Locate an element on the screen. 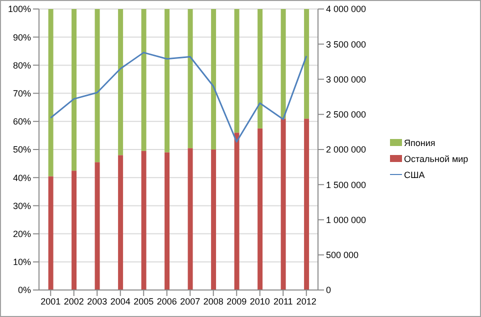  x-tick-label: 2003 is located at coordinates (97, 301).